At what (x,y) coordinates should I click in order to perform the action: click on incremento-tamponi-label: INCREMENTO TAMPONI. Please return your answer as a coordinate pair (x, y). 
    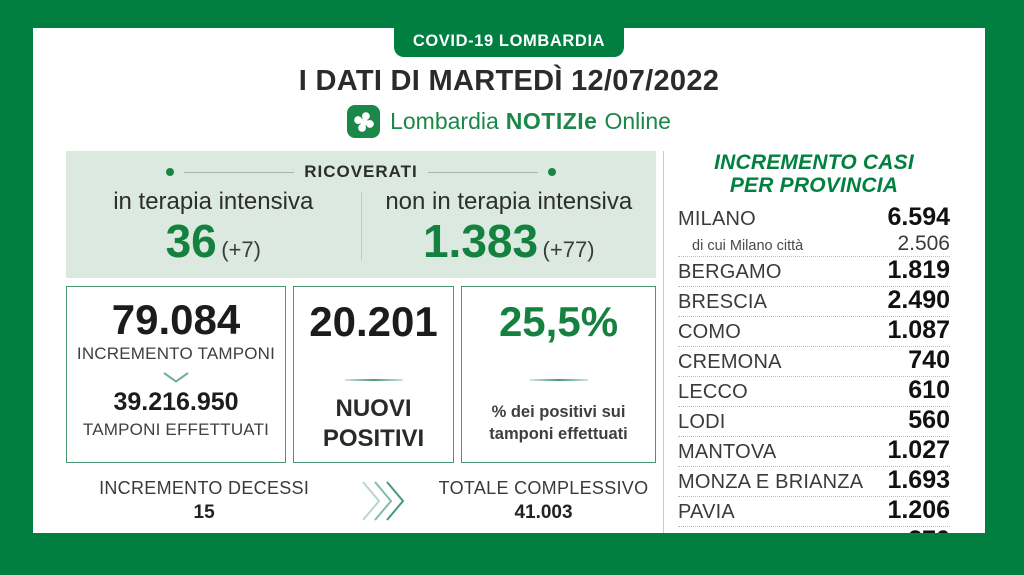
    Looking at the image, I should click on (176, 353).